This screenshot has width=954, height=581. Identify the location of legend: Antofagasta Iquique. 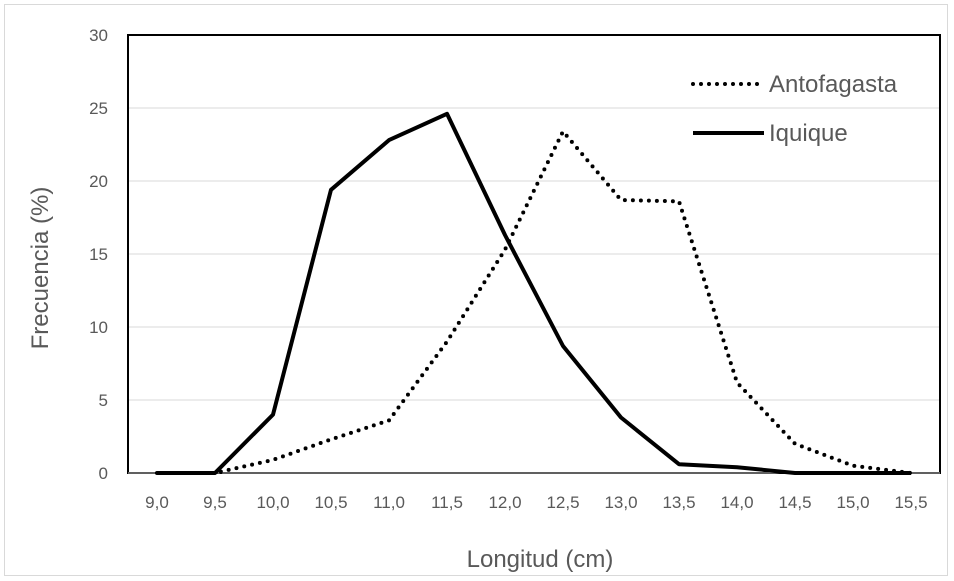
(794, 109).